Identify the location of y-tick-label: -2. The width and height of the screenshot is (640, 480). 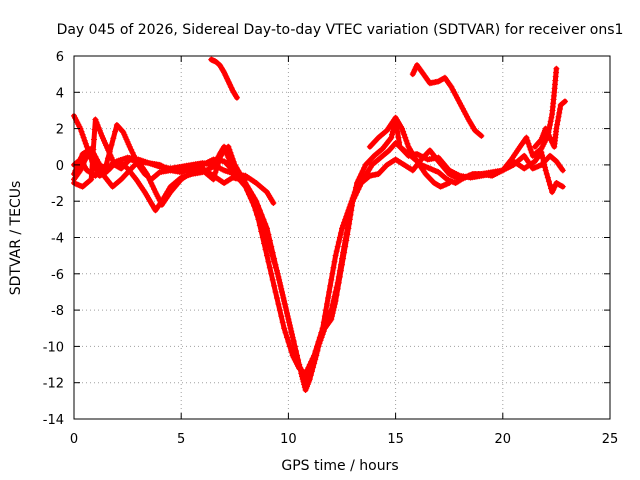
(57, 202).